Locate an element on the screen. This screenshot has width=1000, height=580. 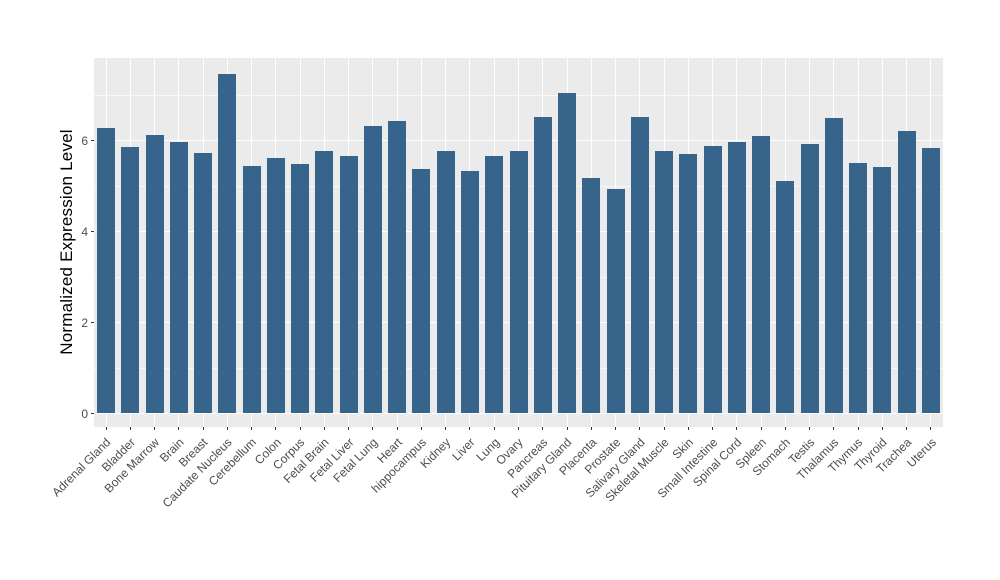
bar-heart is located at coordinates (397, 267).